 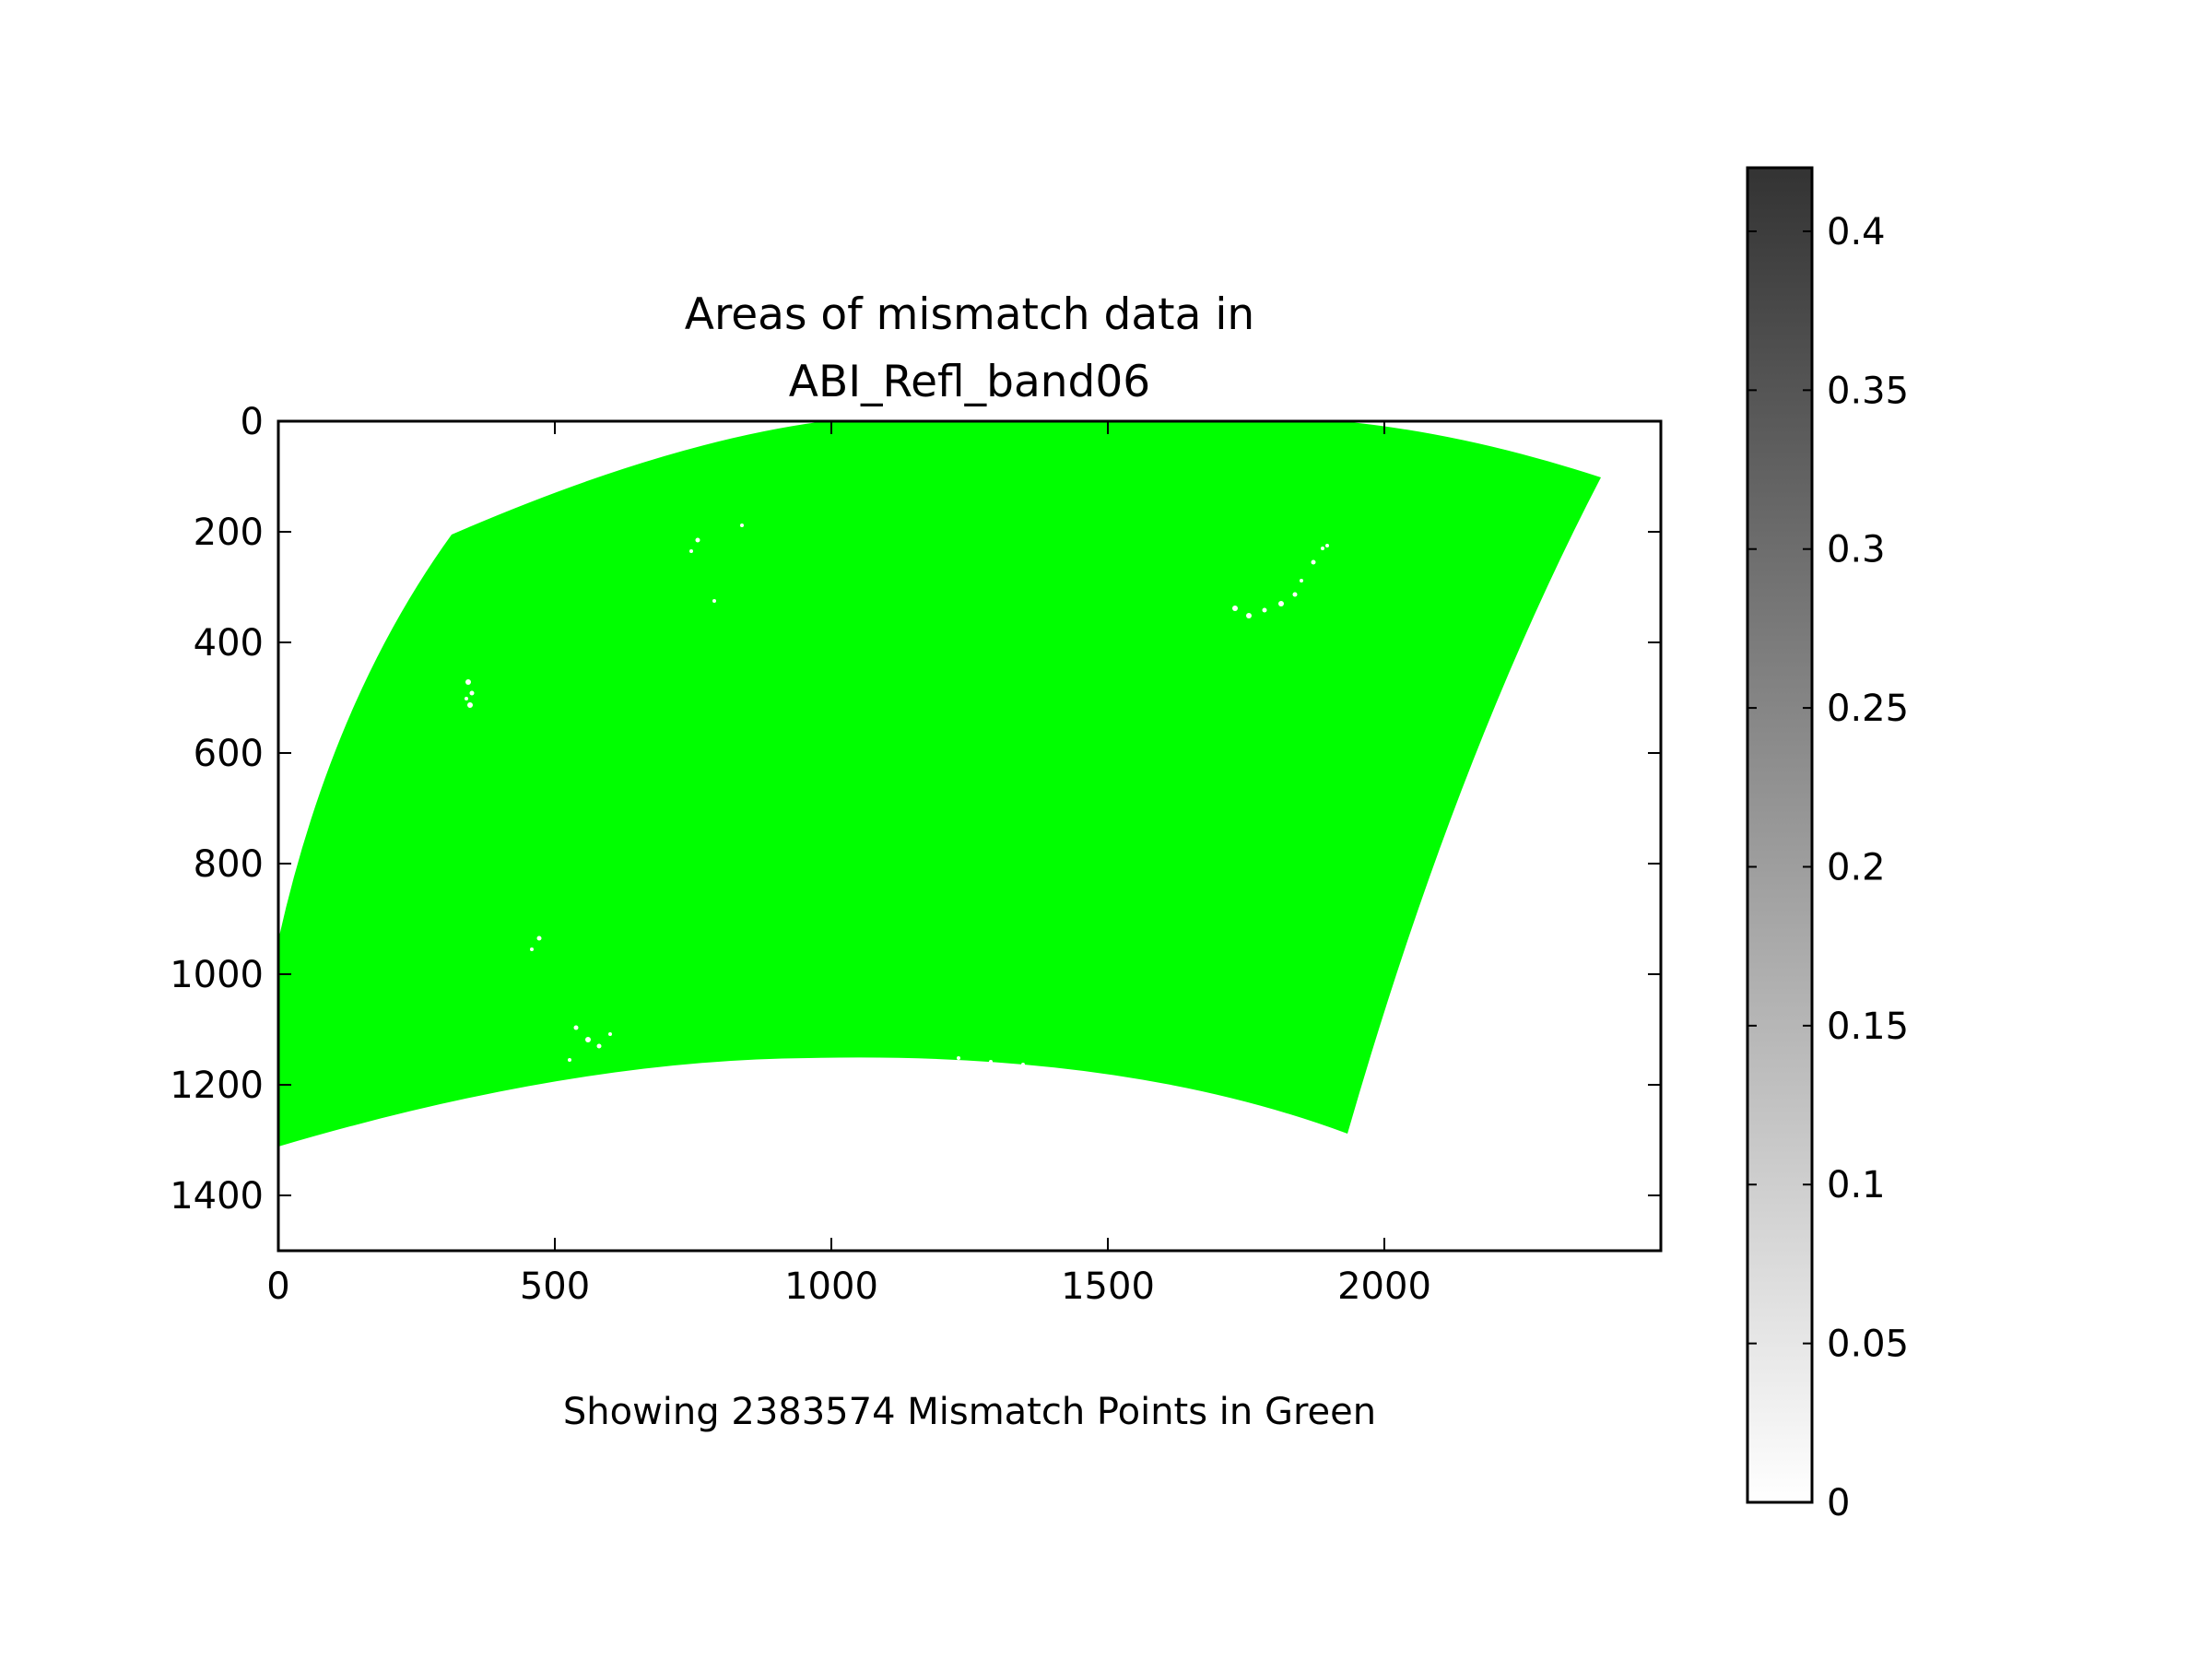 I want to click on colorbar-tick-label: 0.35, so click(x=1868, y=391).